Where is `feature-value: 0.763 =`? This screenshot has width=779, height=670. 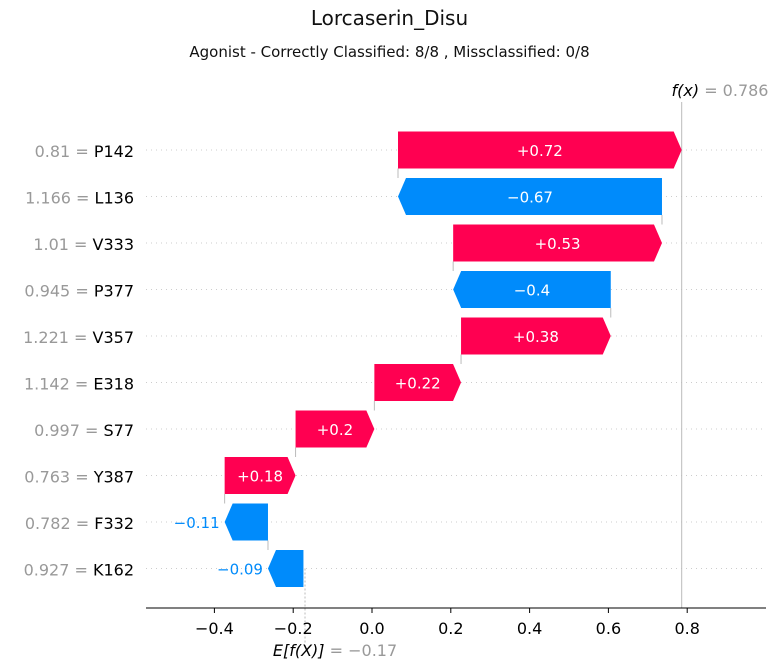 feature-value: 0.763 = is located at coordinates (58, 477).